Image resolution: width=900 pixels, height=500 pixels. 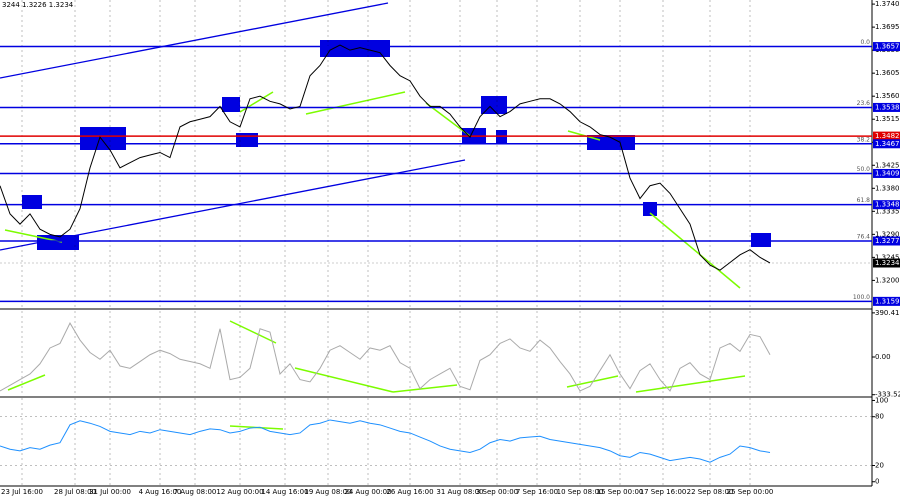 What do you see at coordinates (327, 492) in the screenshot?
I see `x-tick-label: 19 Aug 08:00` at bounding box center [327, 492].